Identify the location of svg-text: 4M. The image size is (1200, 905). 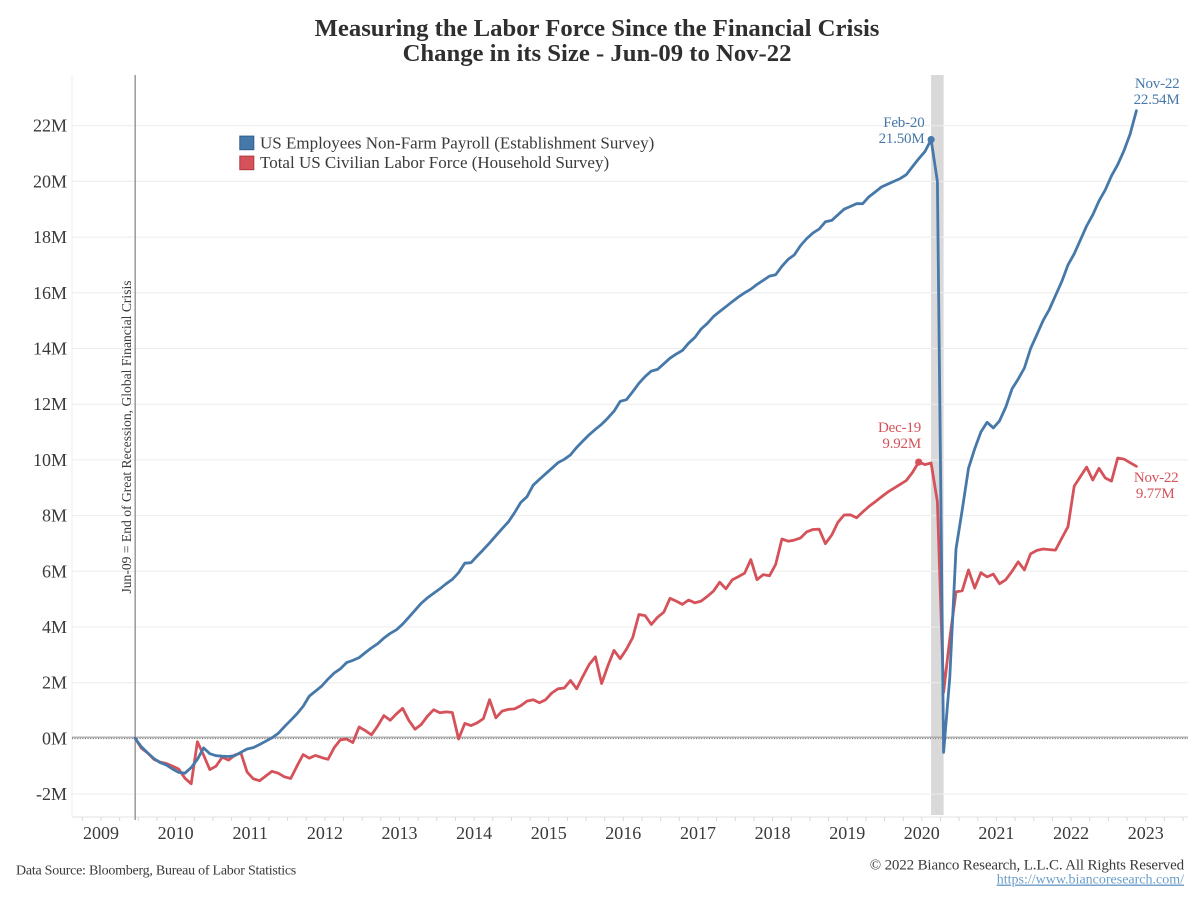
(54, 627).